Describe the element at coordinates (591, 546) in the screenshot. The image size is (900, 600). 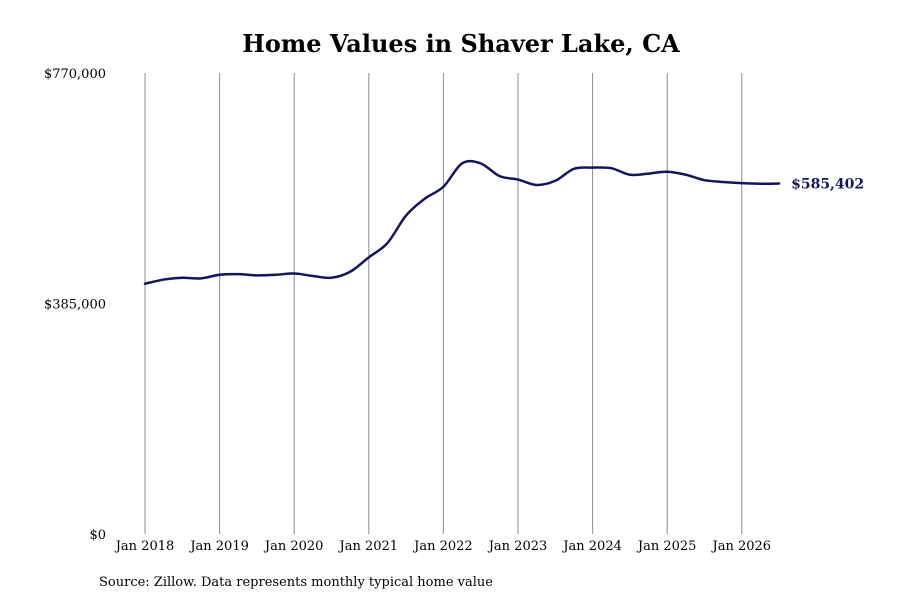
I see `x-tick-label-6: Jan 2024` at that location.